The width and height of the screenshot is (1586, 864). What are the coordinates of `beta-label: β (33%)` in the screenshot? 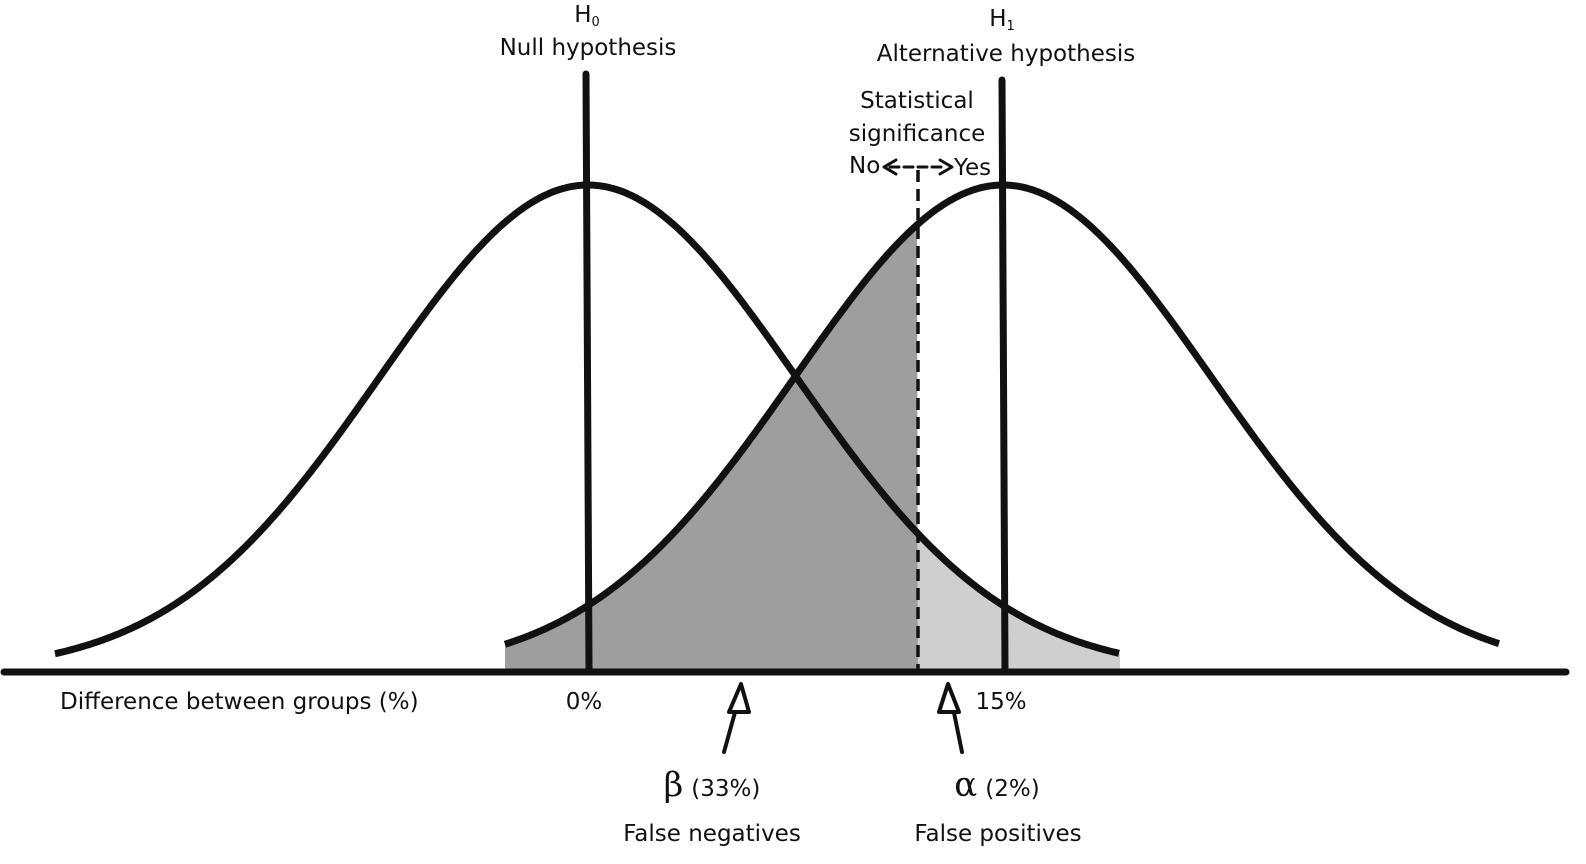 It's located at (712, 785).